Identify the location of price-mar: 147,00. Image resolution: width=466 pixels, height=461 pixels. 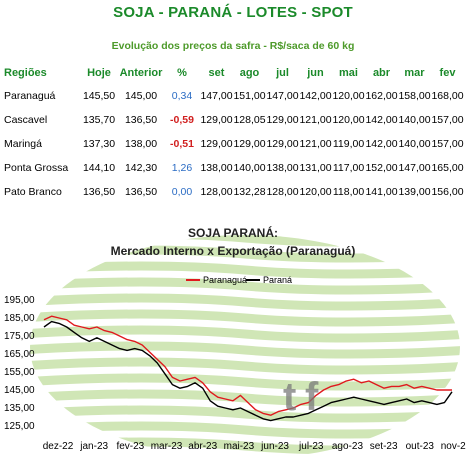
(414, 168).